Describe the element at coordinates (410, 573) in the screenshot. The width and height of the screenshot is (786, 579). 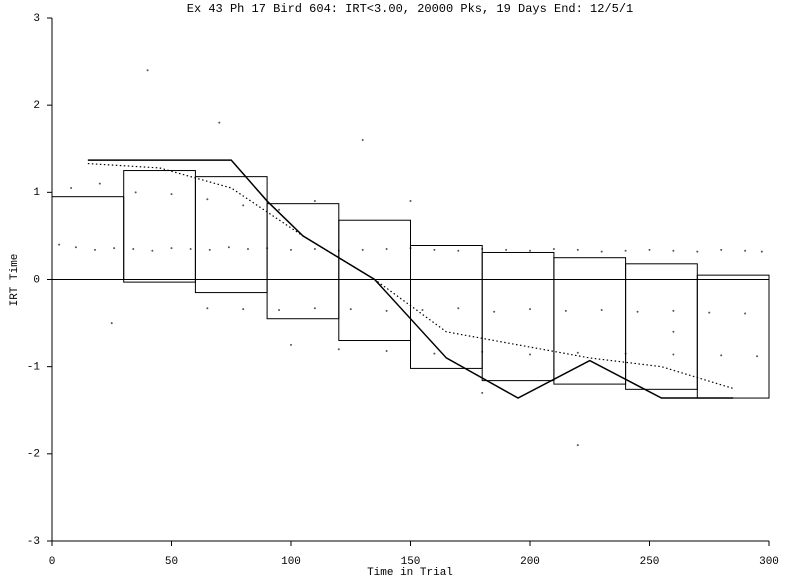
I see `x-axis-label: Time in Trial` at that location.